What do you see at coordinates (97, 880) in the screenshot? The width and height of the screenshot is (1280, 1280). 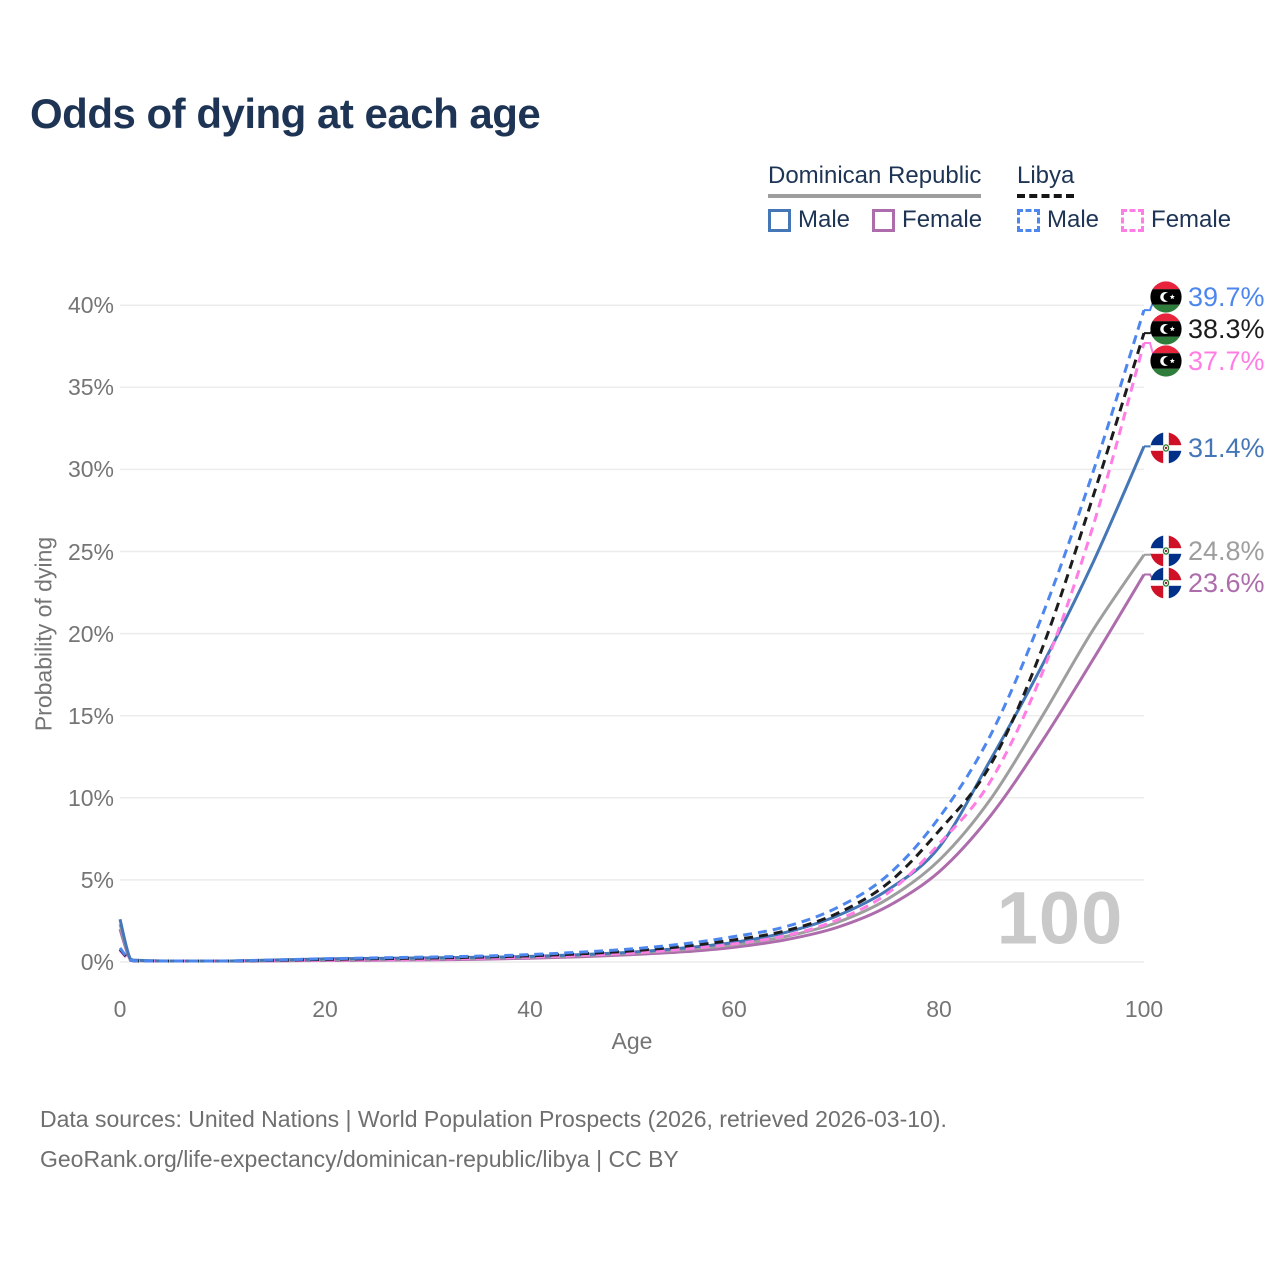 I see `y-tick-5: 5%` at bounding box center [97, 880].